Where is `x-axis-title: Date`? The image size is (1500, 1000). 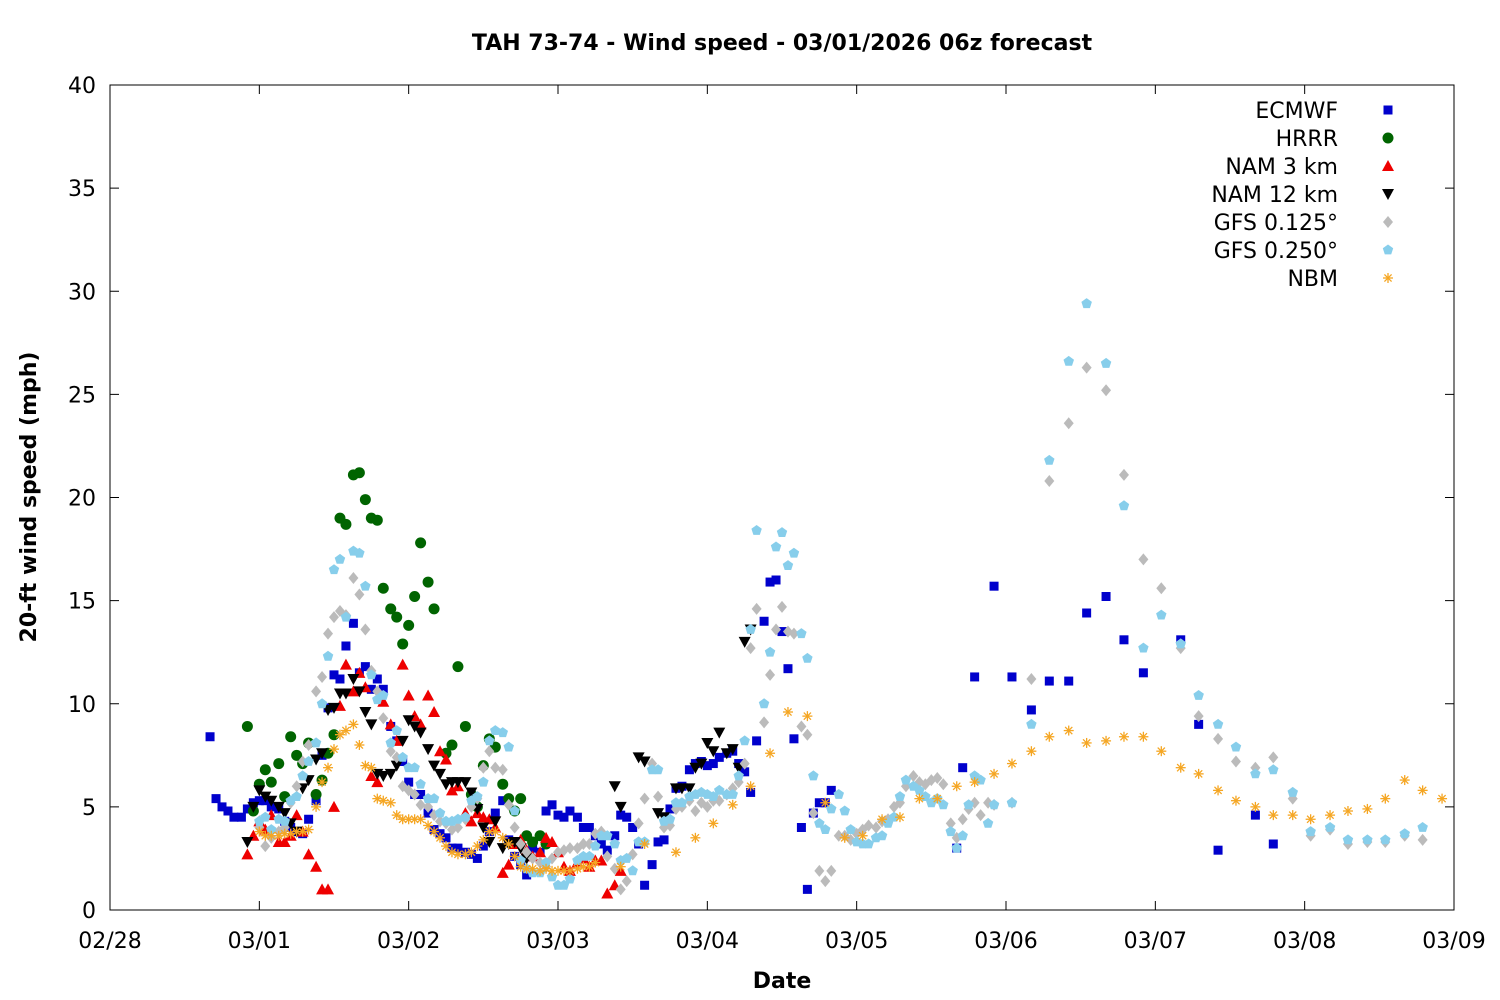
x-axis-title: Date is located at coordinates (782, 981).